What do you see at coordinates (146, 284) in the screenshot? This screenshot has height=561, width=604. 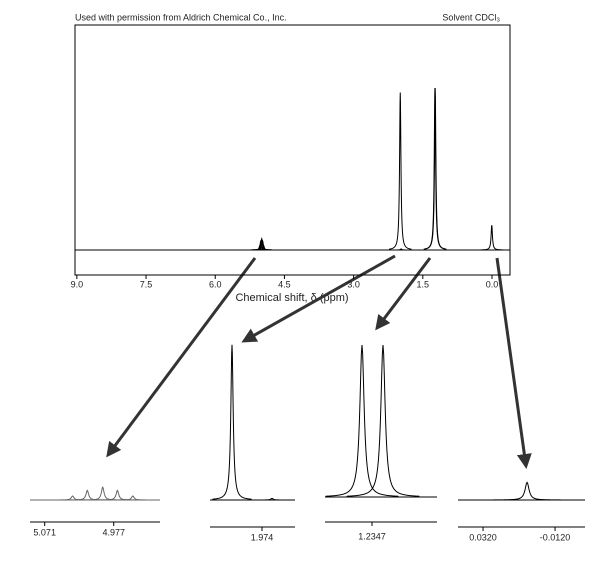 I see `x-tick-label: 7.5` at bounding box center [146, 284].